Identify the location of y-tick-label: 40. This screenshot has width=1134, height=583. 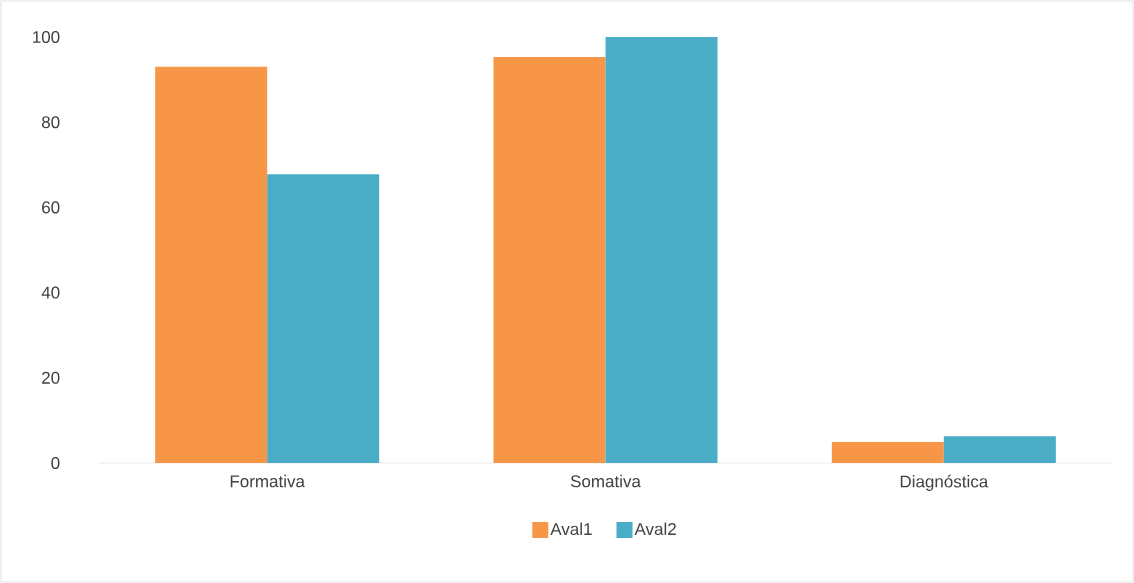
(50, 292).